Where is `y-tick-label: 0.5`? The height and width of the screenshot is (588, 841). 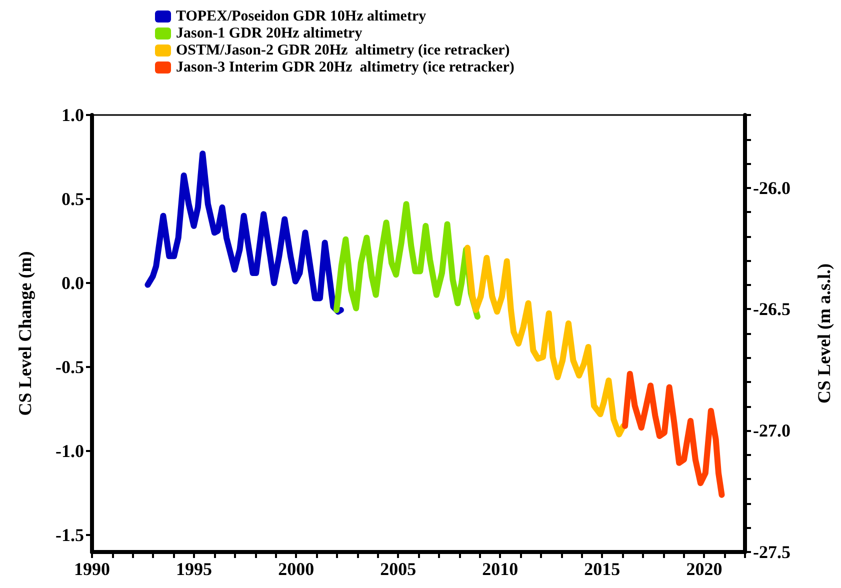
y-tick-label: 0.5 is located at coordinates (73, 199).